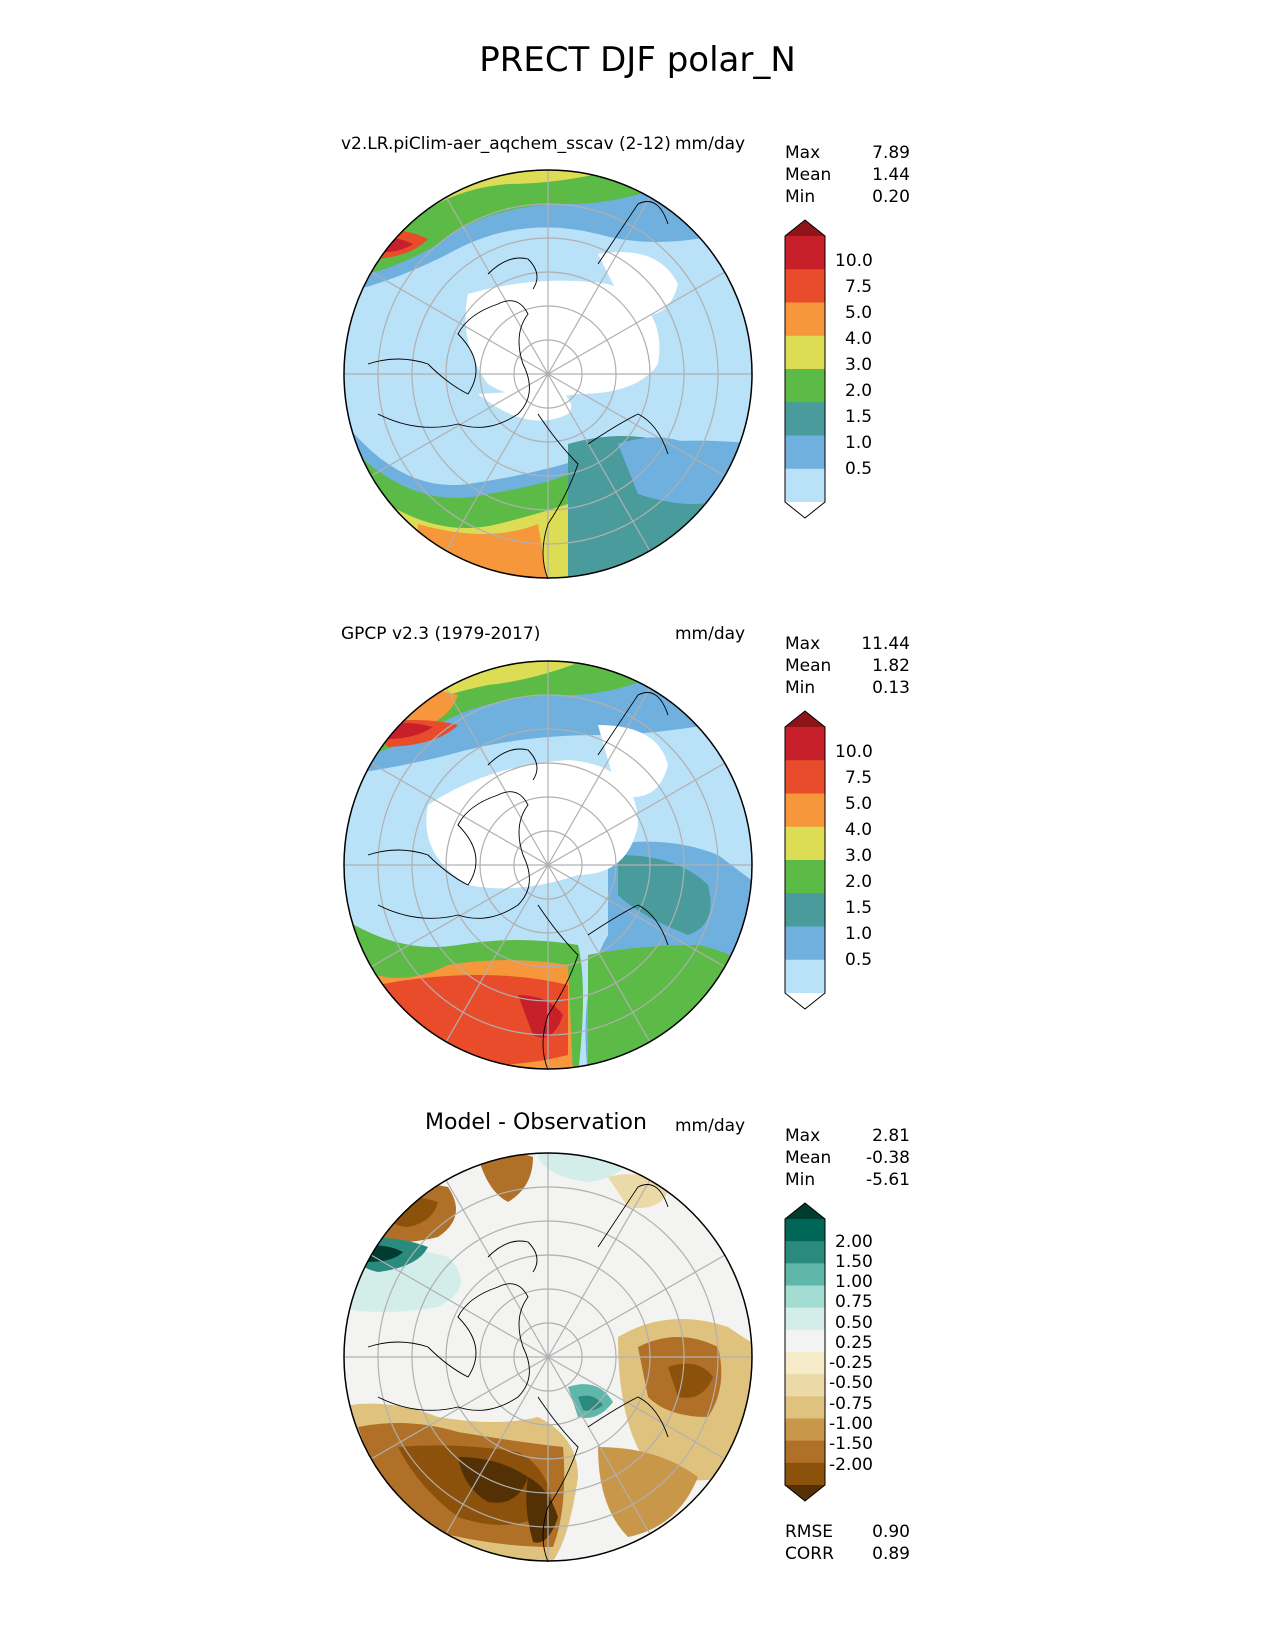 The width and height of the screenshot is (1275, 1650). Describe the element at coordinates (888, 1180) in the screenshot. I see `stat-value-min: -5.61` at that location.